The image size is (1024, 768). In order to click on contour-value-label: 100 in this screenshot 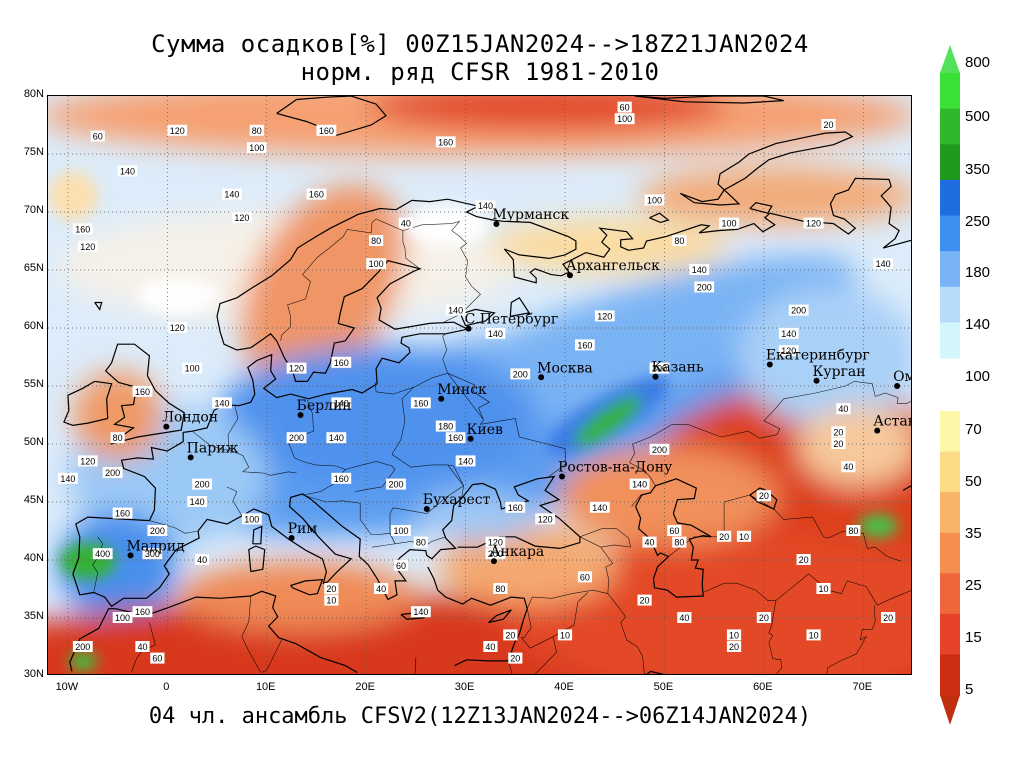, I will do `click(256, 148)`.